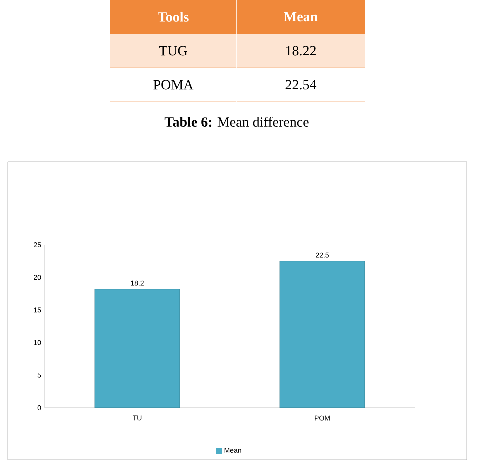  Describe the element at coordinates (301, 51) in the screenshot. I see `text: 18.22` at that location.